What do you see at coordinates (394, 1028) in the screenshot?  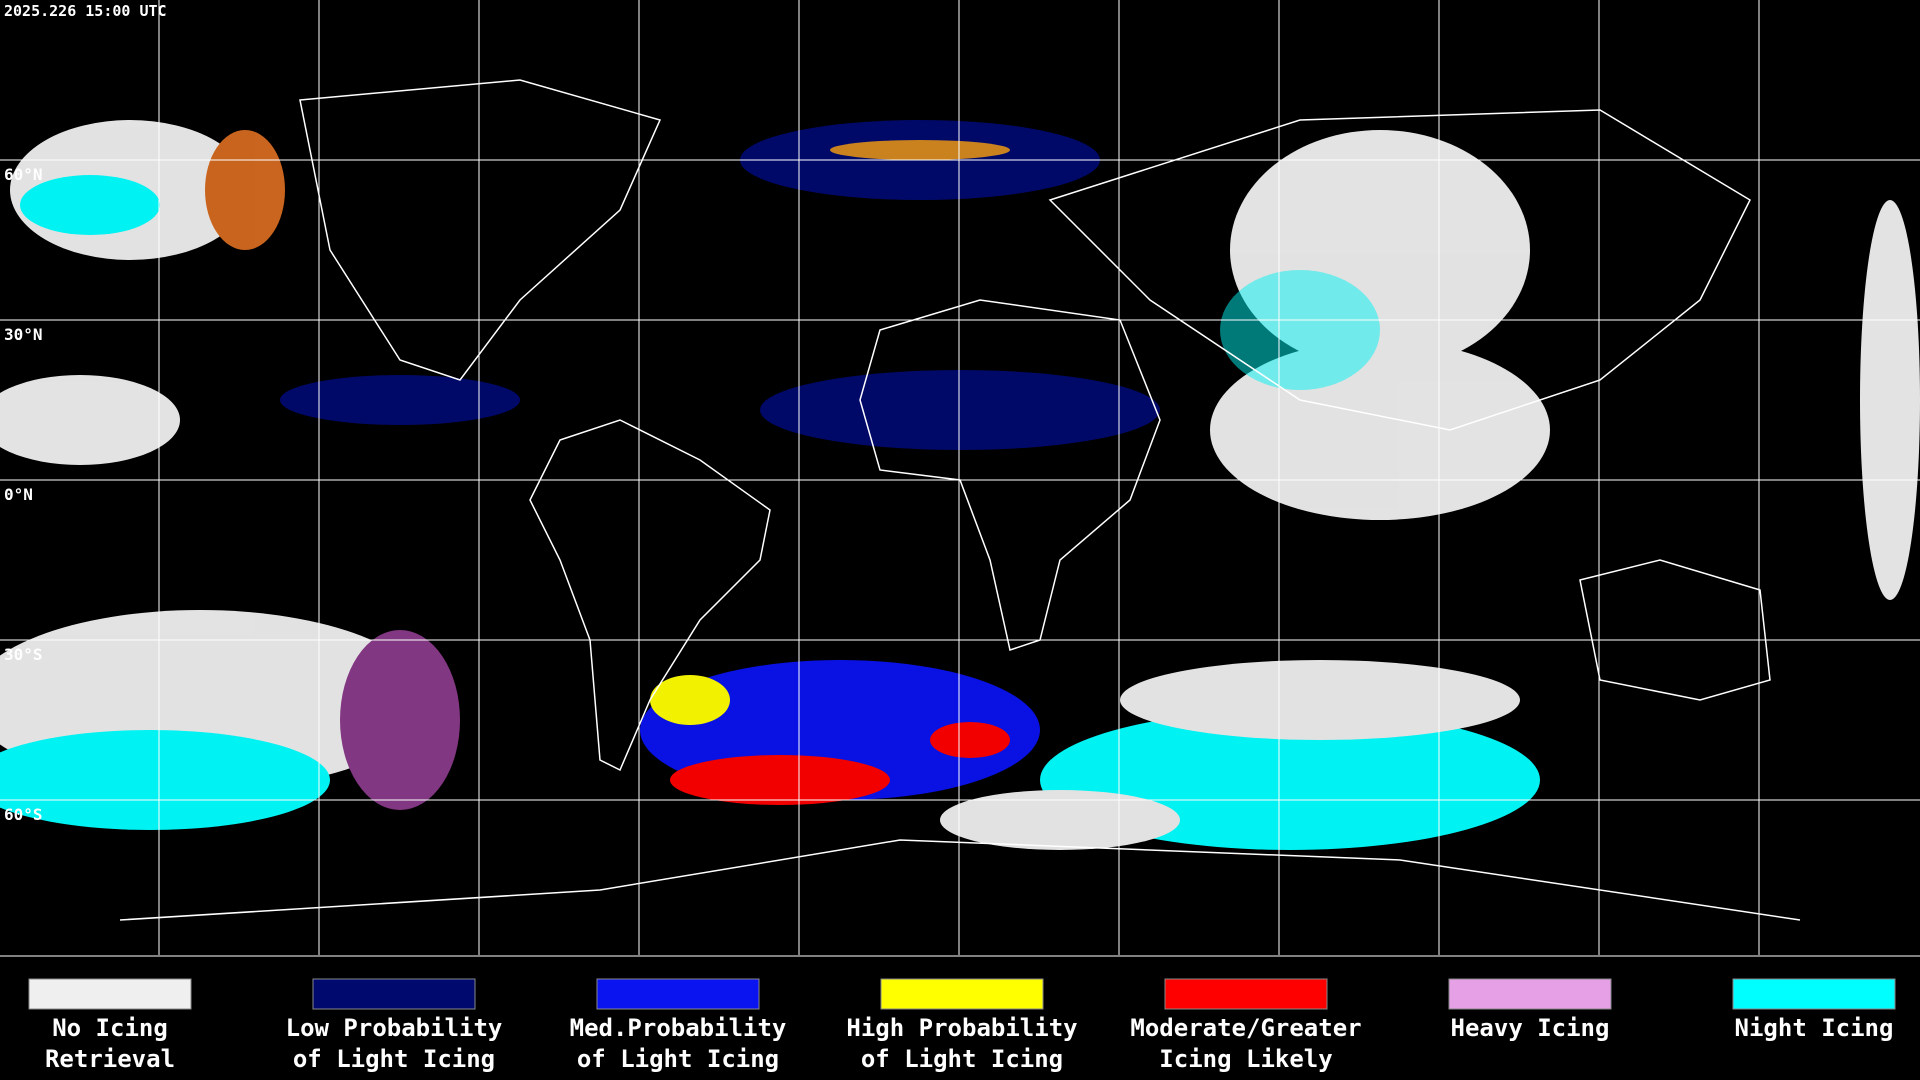 I see `legend-label: Low Probability` at bounding box center [394, 1028].